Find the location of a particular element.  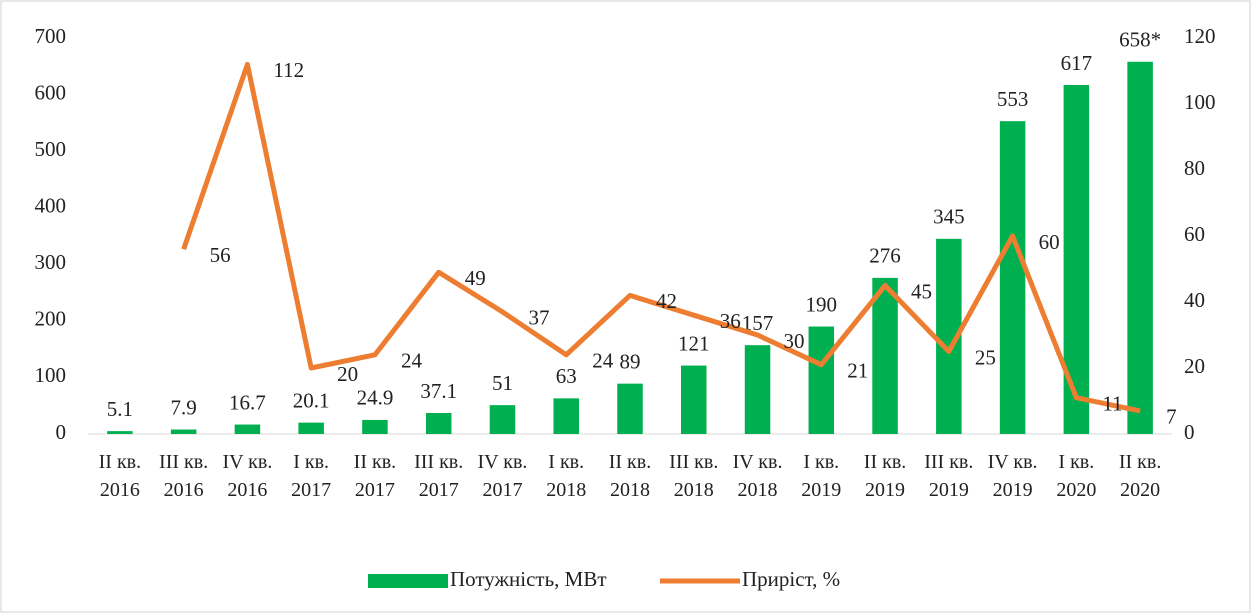

x-tick-label: II кв. 2017 is located at coordinates (375, 476).